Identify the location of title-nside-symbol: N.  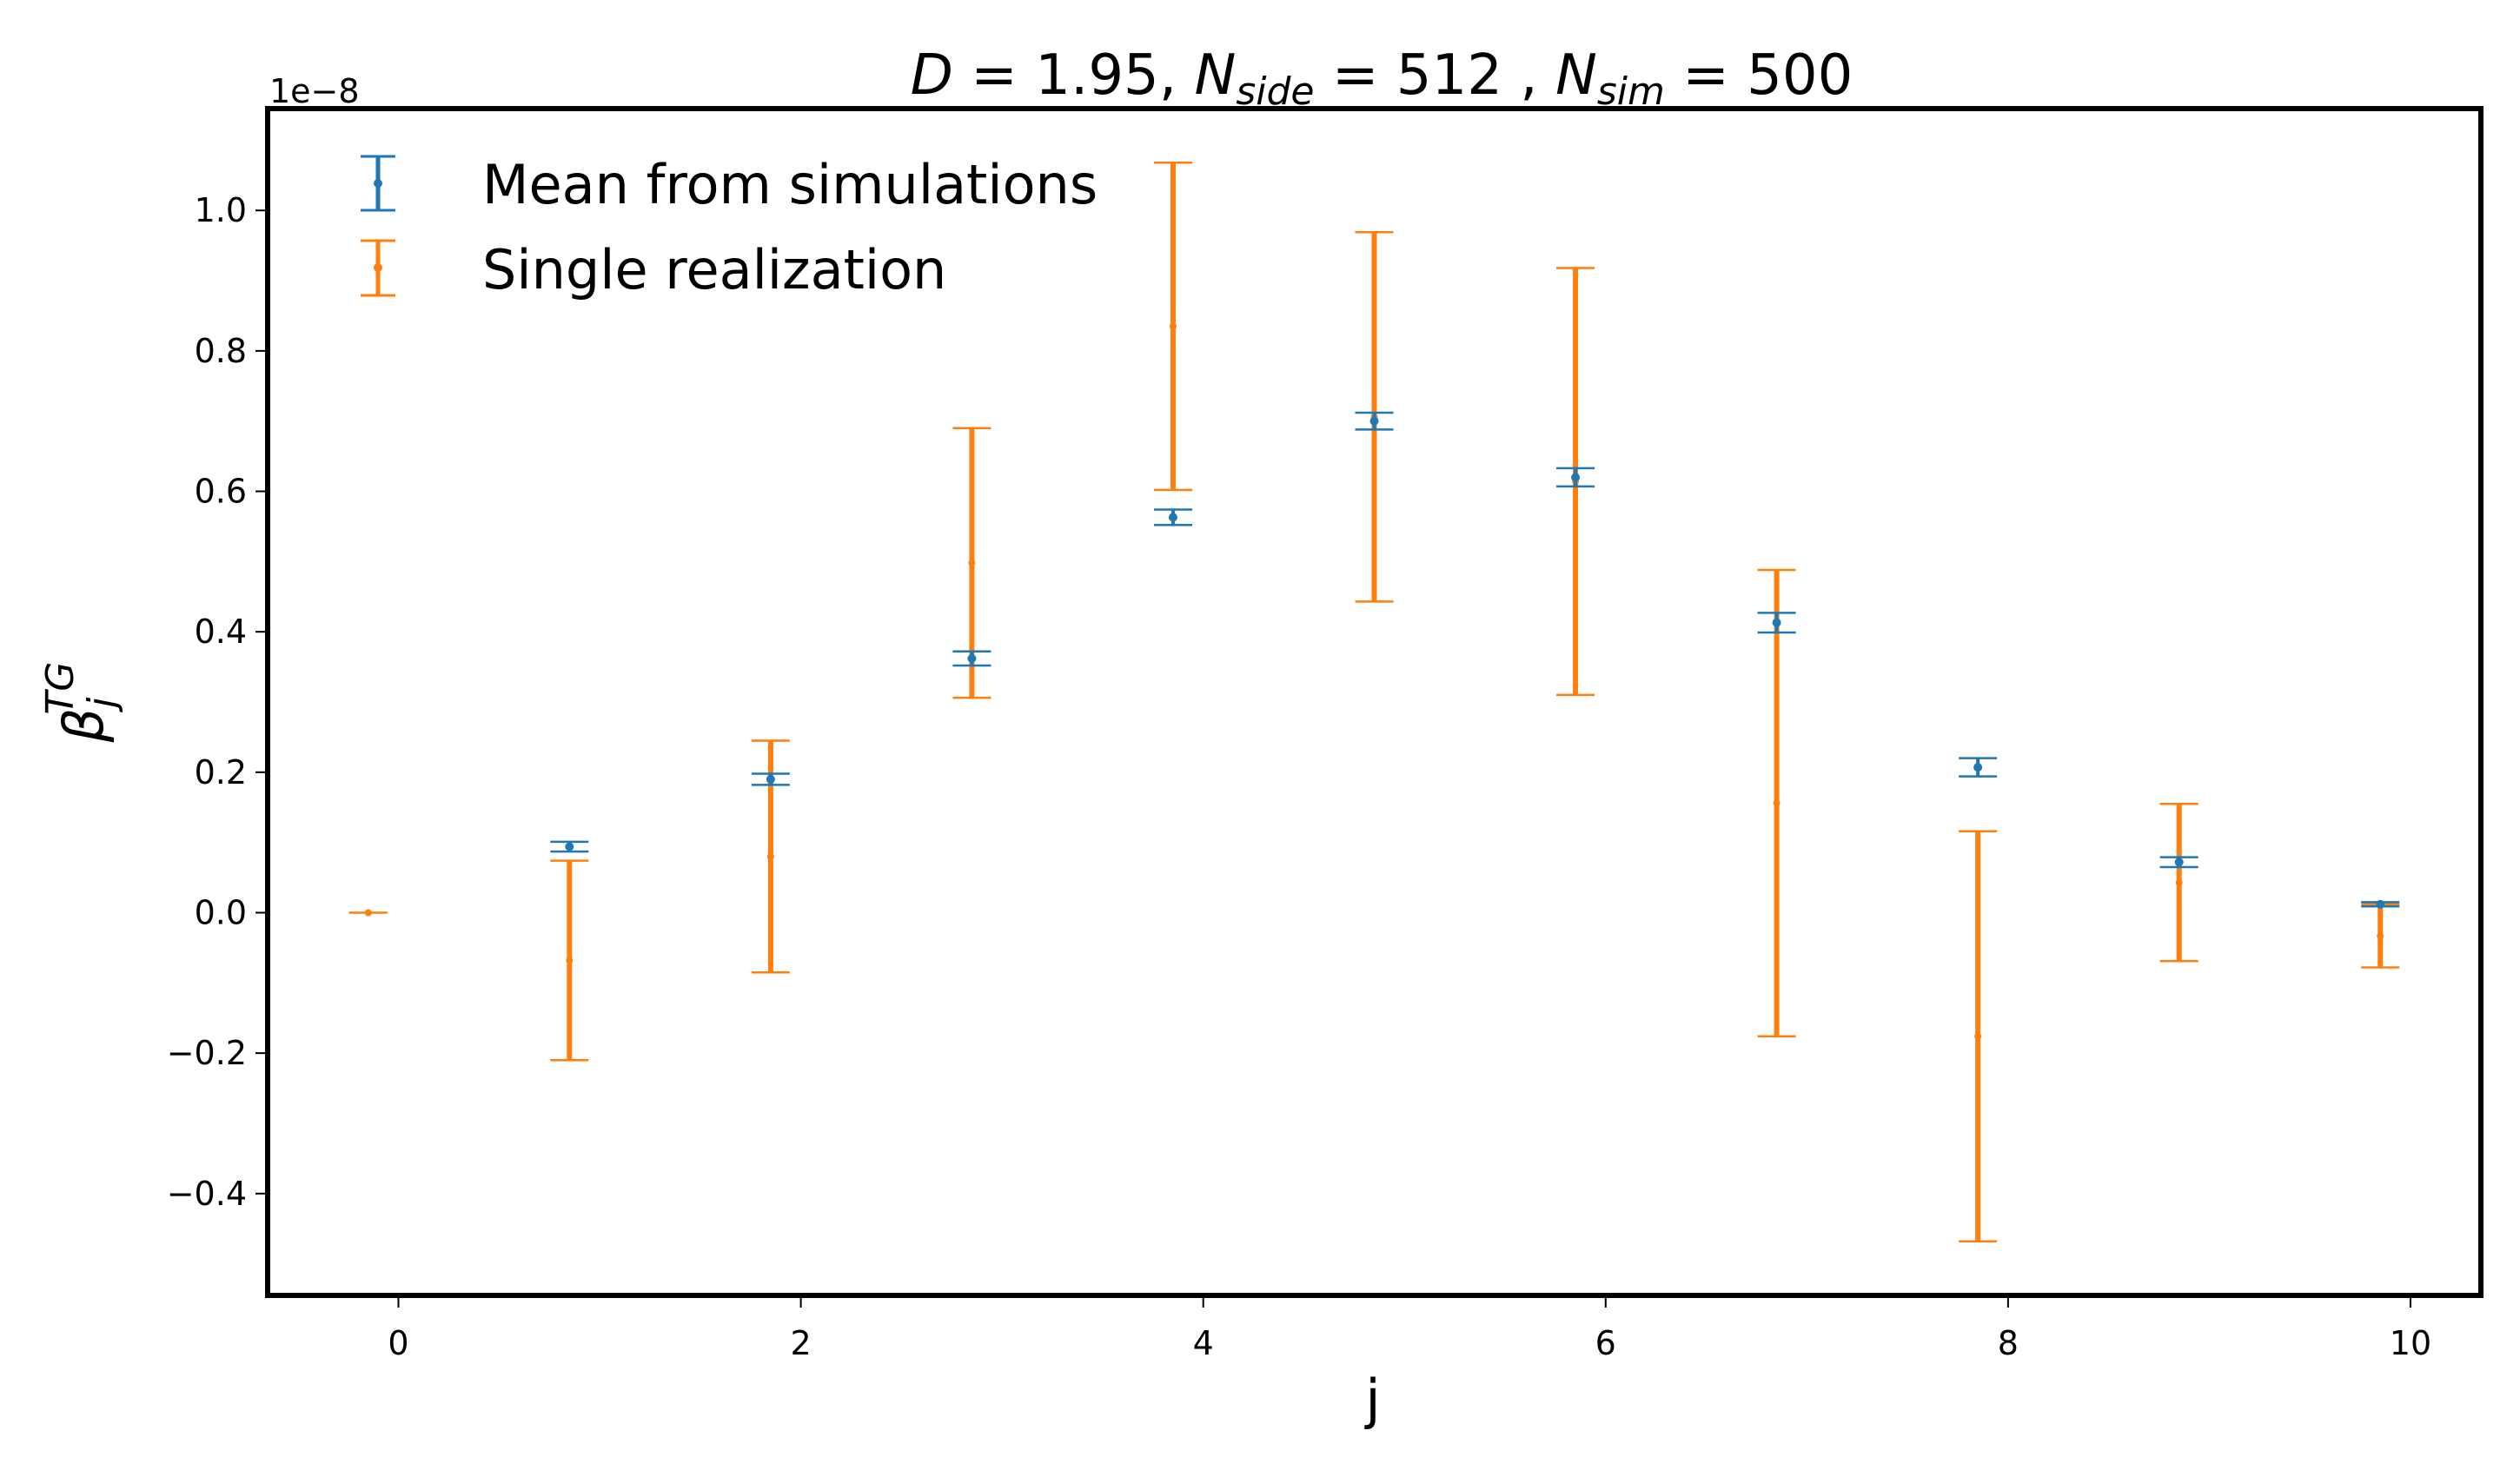
(1215, 75).